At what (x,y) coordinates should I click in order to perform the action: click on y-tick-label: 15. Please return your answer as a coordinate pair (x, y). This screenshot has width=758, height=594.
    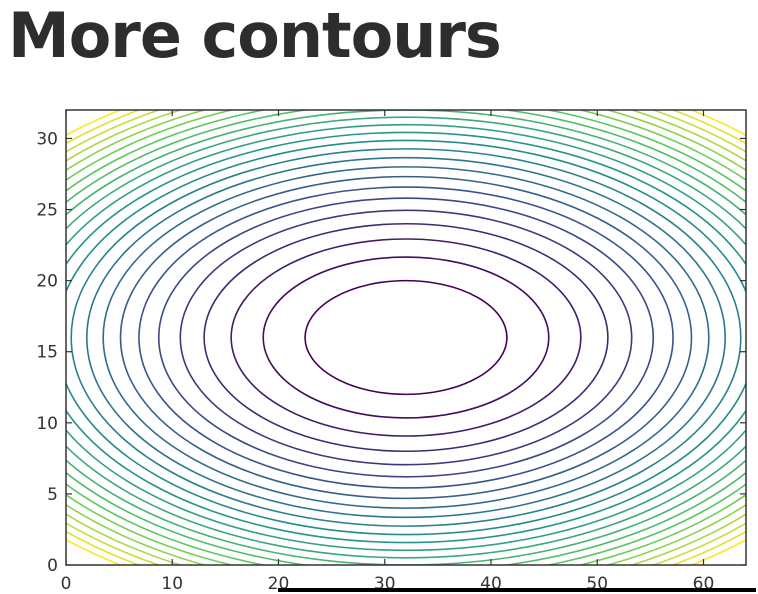
    Looking at the image, I should click on (47, 353).